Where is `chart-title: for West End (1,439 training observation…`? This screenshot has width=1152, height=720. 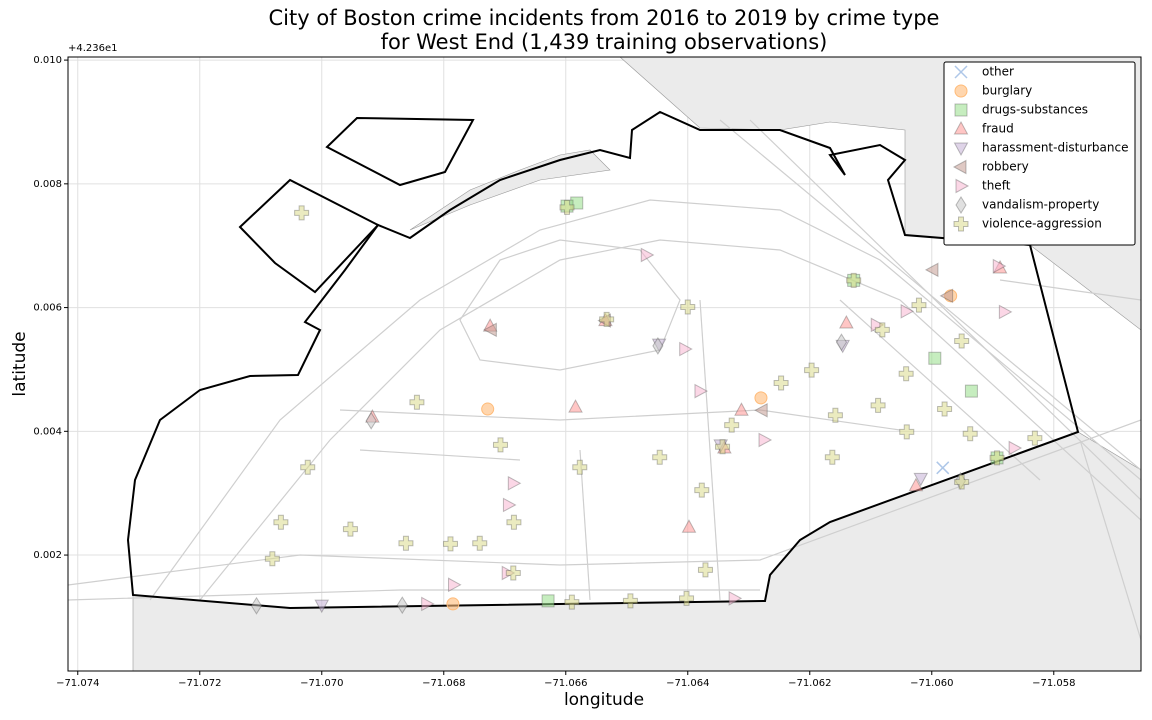
chart-title: for West End (1,439 training observation… is located at coordinates (604, 42).